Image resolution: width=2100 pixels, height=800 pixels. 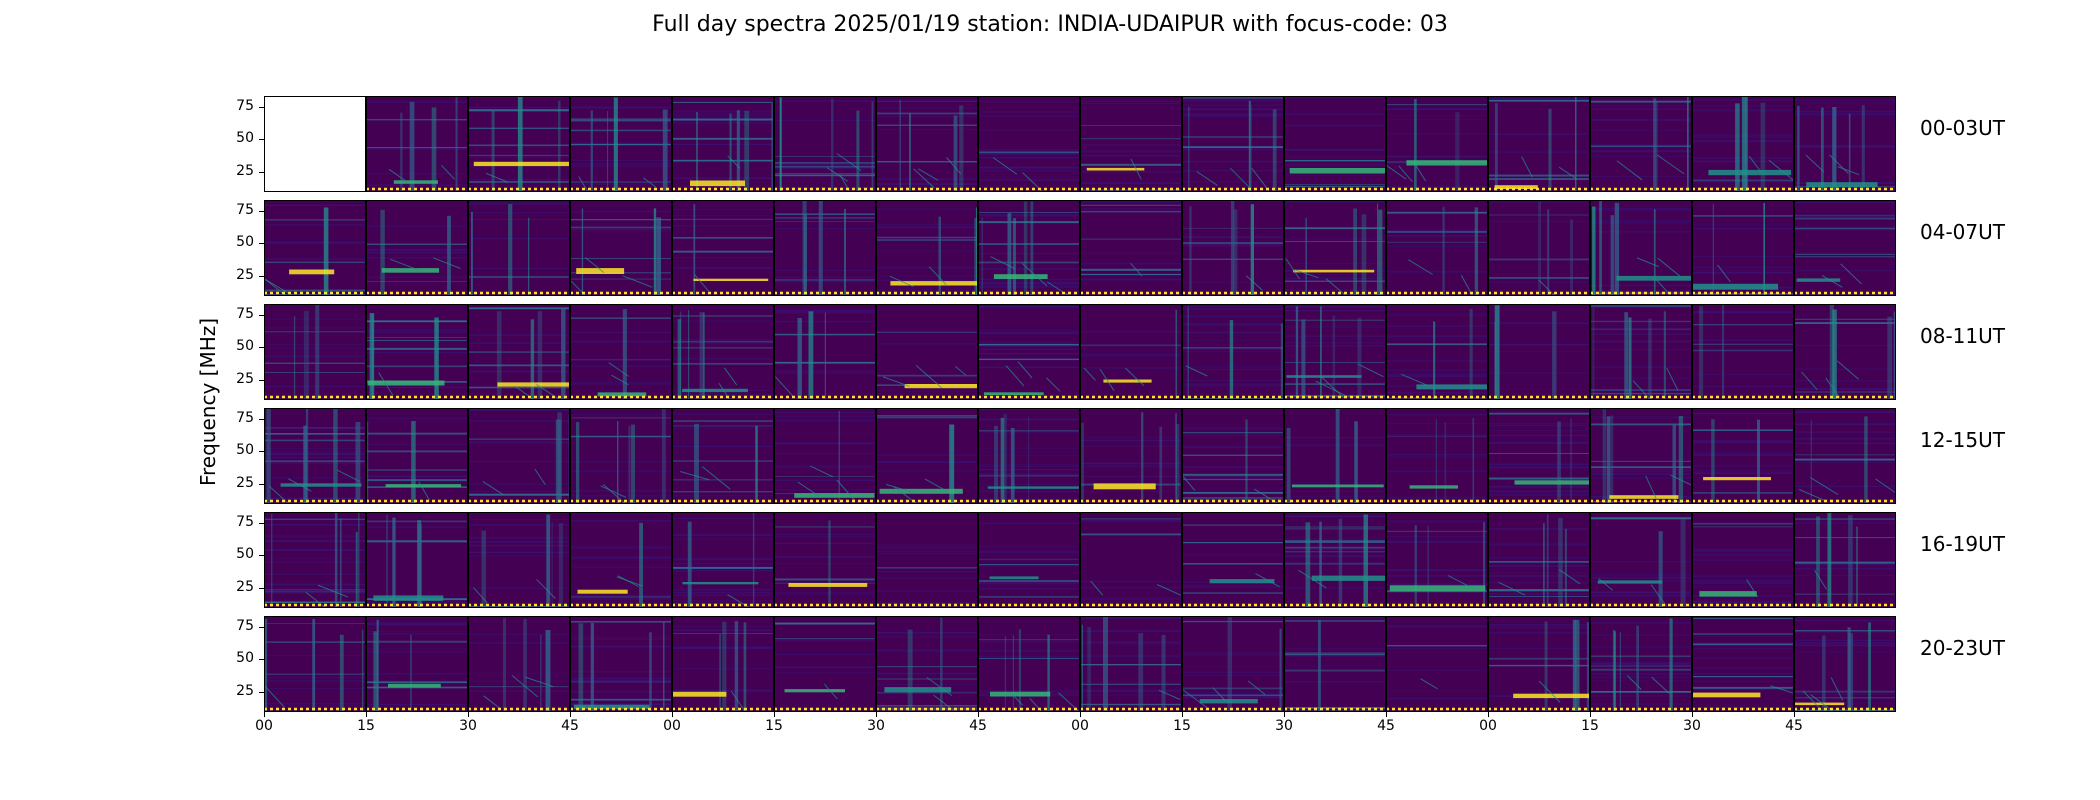 What do you see at coordinates (245, 346) in the screenshot?
I see `y-tick-label: 50` at bounding box center [245, 346].